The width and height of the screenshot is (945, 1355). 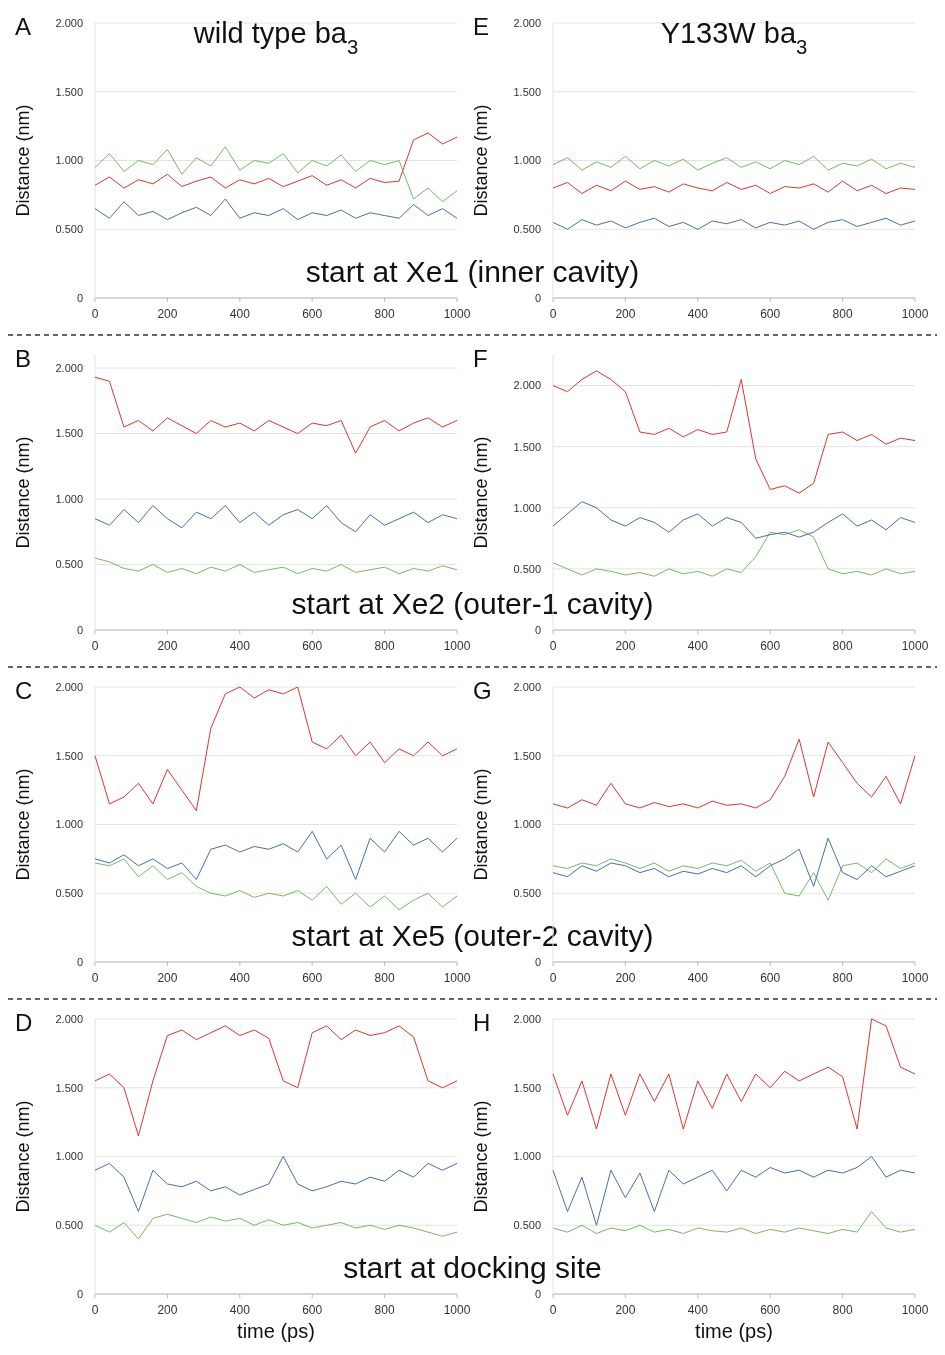 I want to click on annotation: start at Xe1 (inner cavity), so click(x=472, y=271).